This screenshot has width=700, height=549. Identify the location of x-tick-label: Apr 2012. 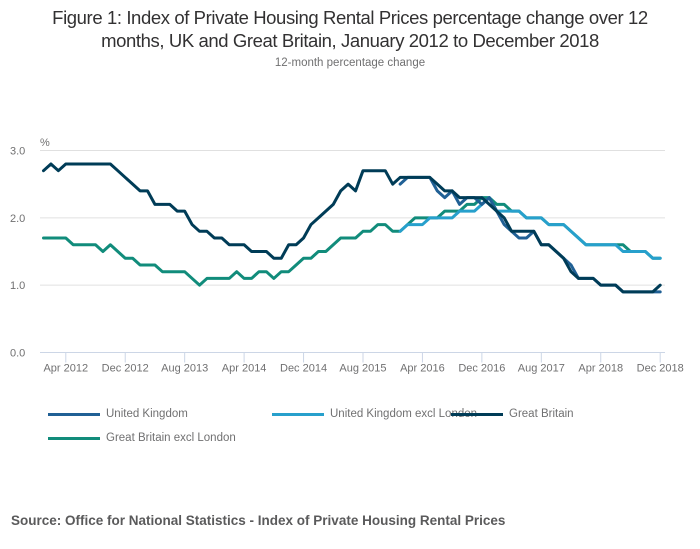
(65, 369).